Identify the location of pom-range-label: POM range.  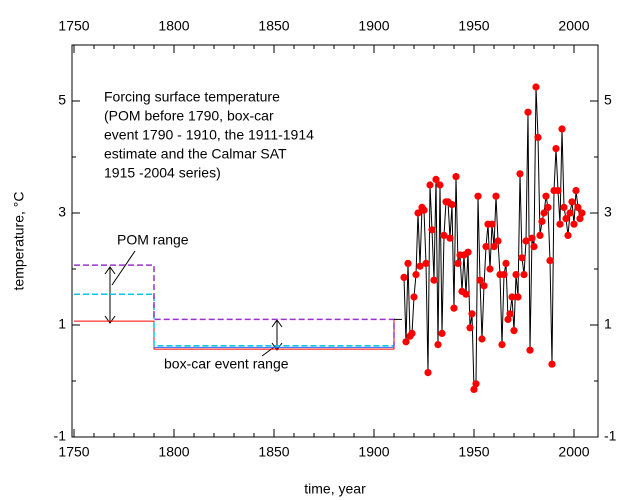
(153, 240).